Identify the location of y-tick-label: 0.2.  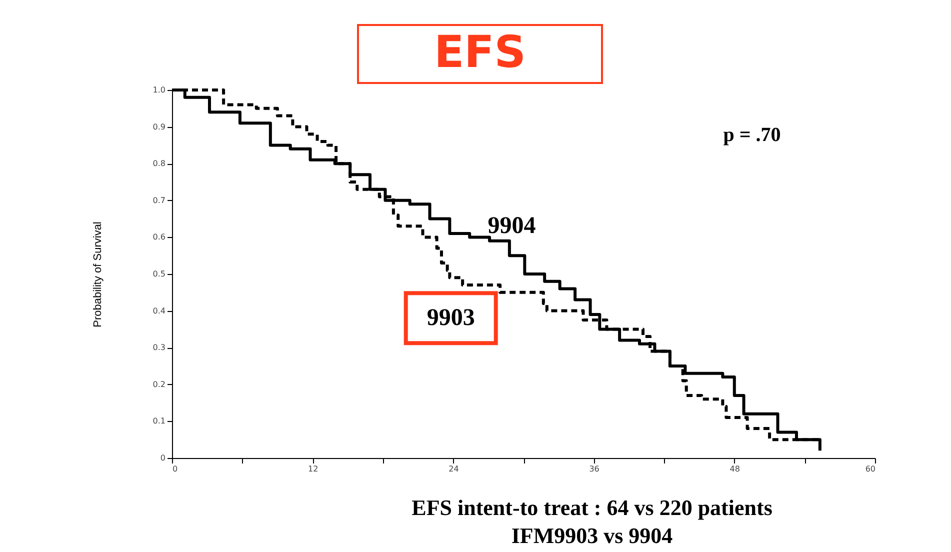
(159, 384).